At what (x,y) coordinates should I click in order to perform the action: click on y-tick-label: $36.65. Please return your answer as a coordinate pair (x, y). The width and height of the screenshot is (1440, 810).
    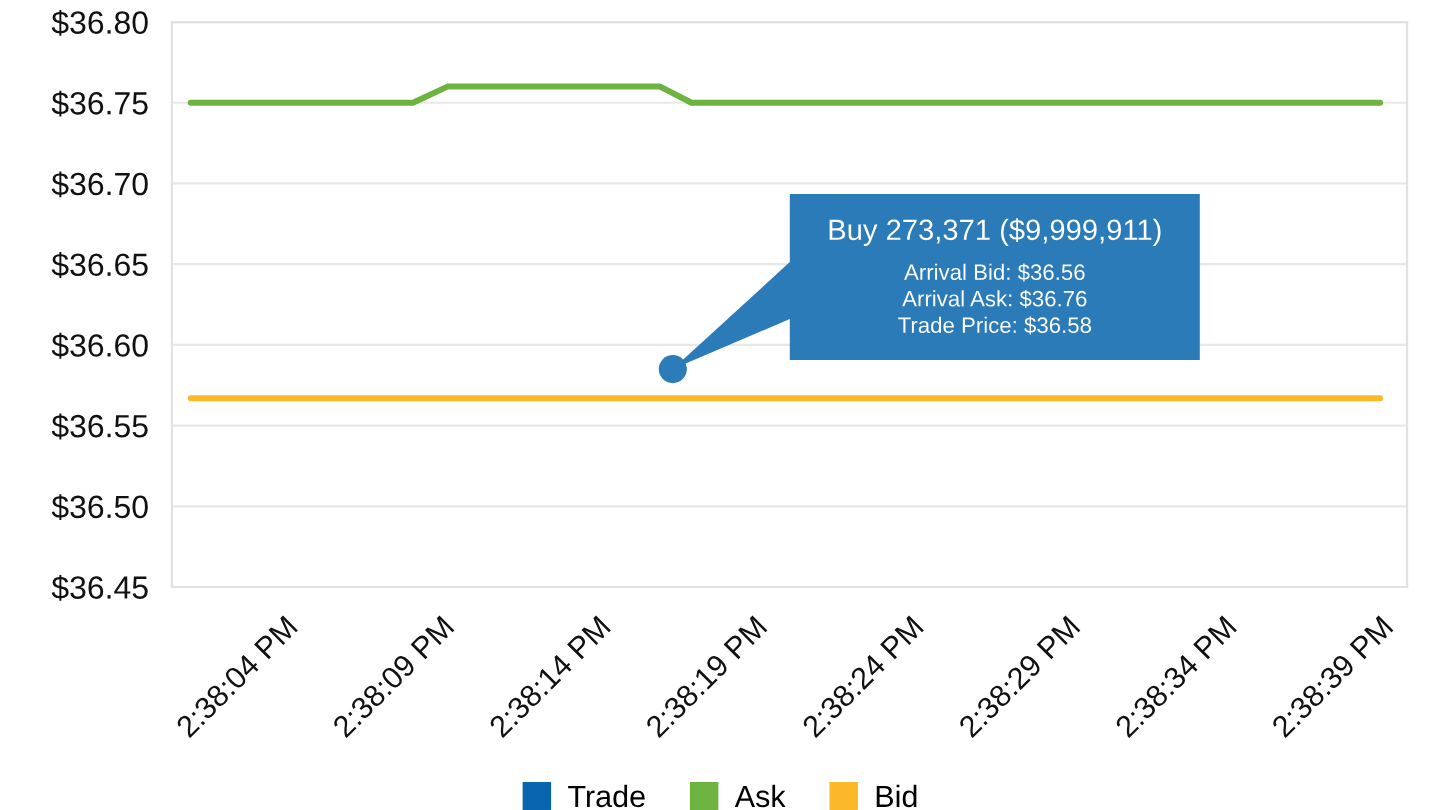
    Looking at the image, I should click on (99, 265).